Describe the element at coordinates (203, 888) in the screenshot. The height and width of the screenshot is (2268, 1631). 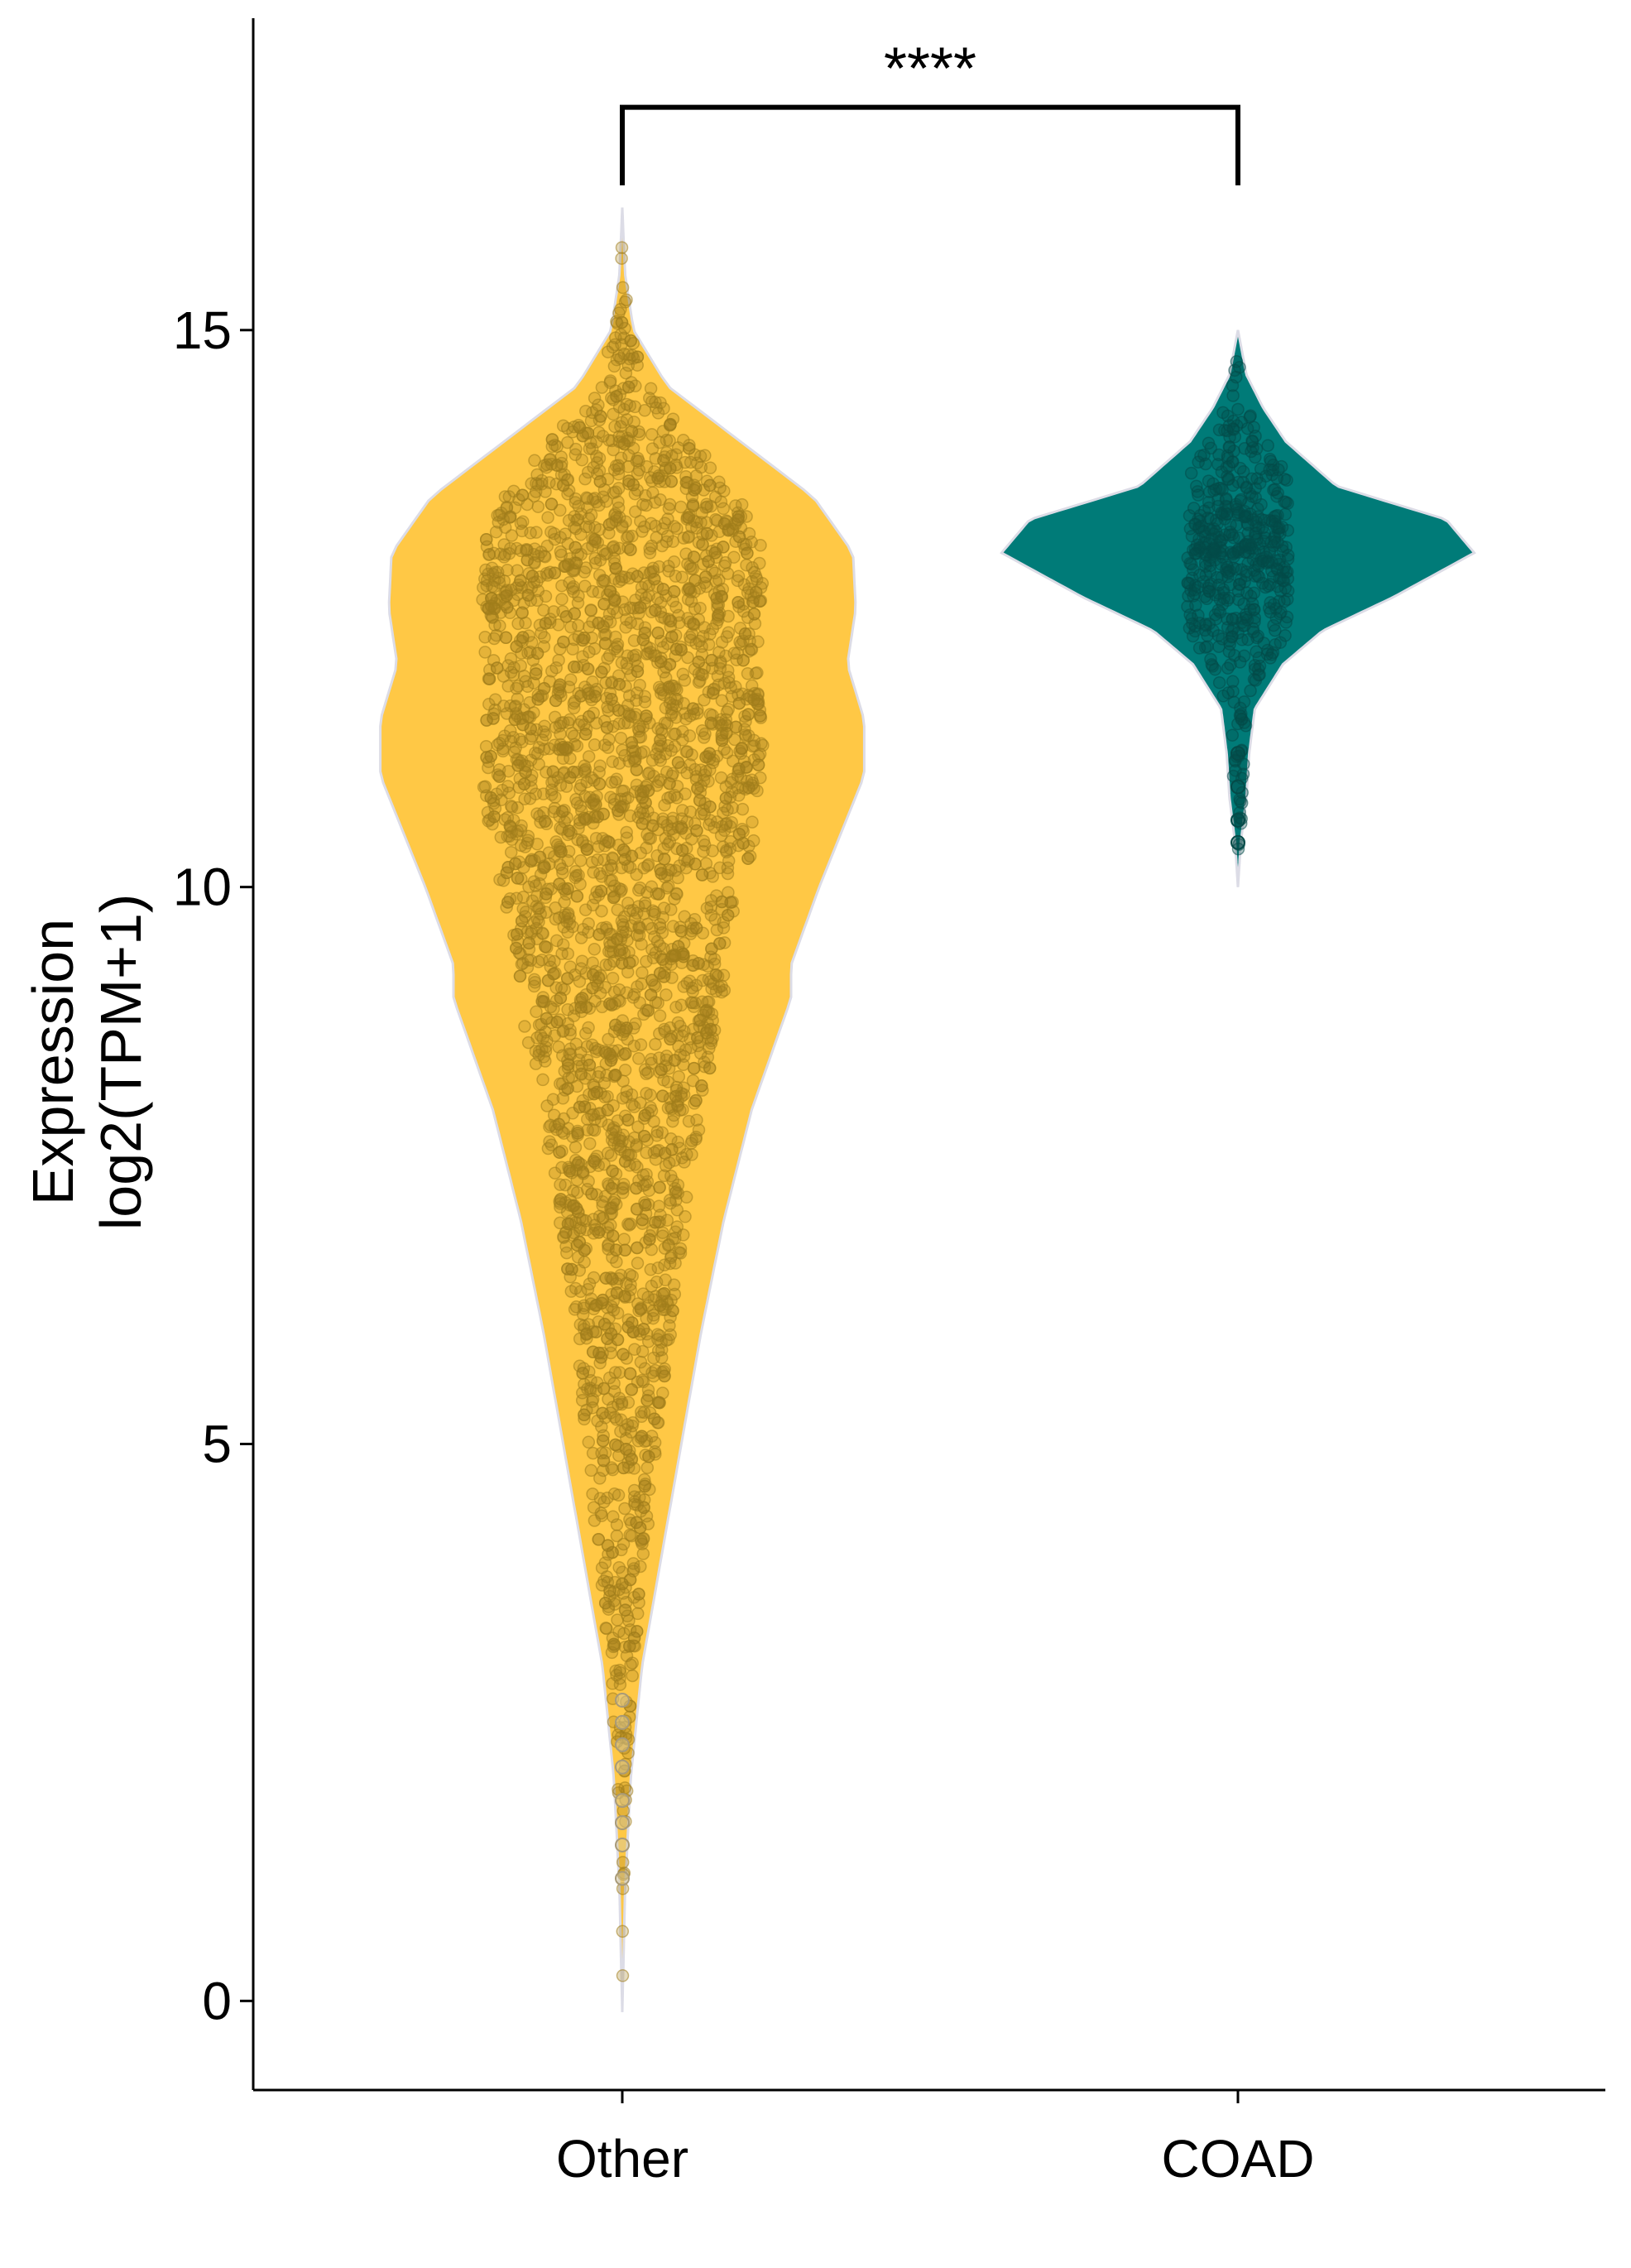
I see `y-tick-label: 10` at that location.